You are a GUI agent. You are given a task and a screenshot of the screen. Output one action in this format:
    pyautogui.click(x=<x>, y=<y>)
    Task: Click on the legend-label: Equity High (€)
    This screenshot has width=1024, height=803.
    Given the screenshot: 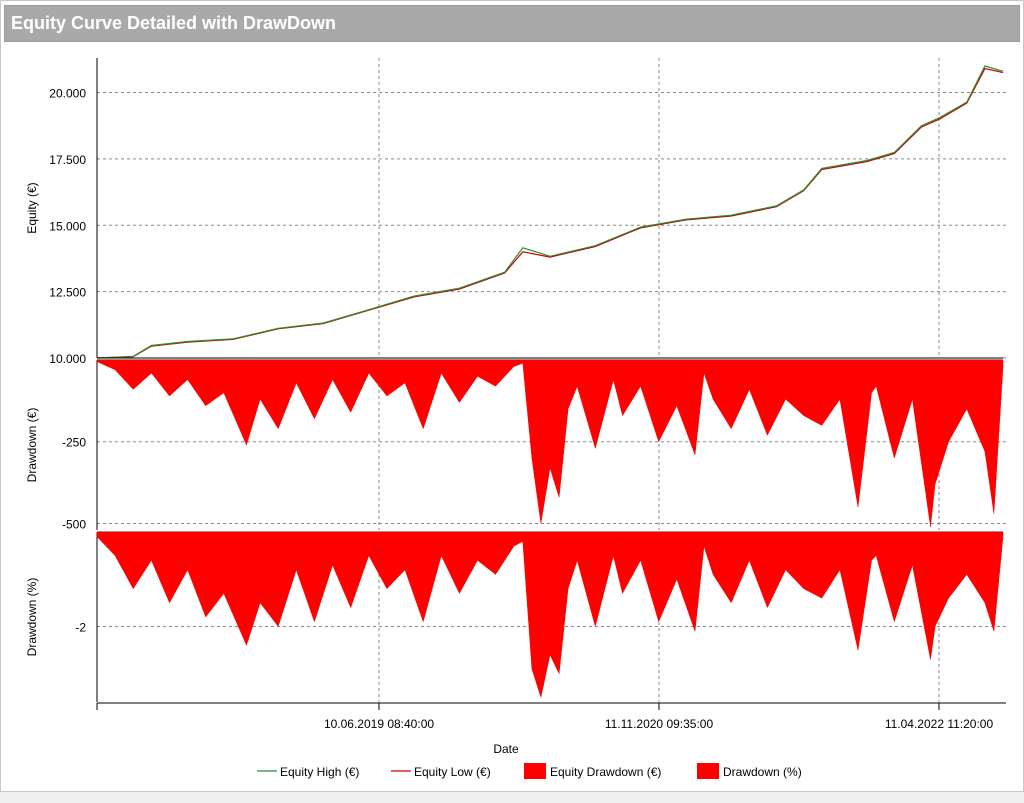 What is the action you would take?
    pyautogui.click(x=319, y=772)
    